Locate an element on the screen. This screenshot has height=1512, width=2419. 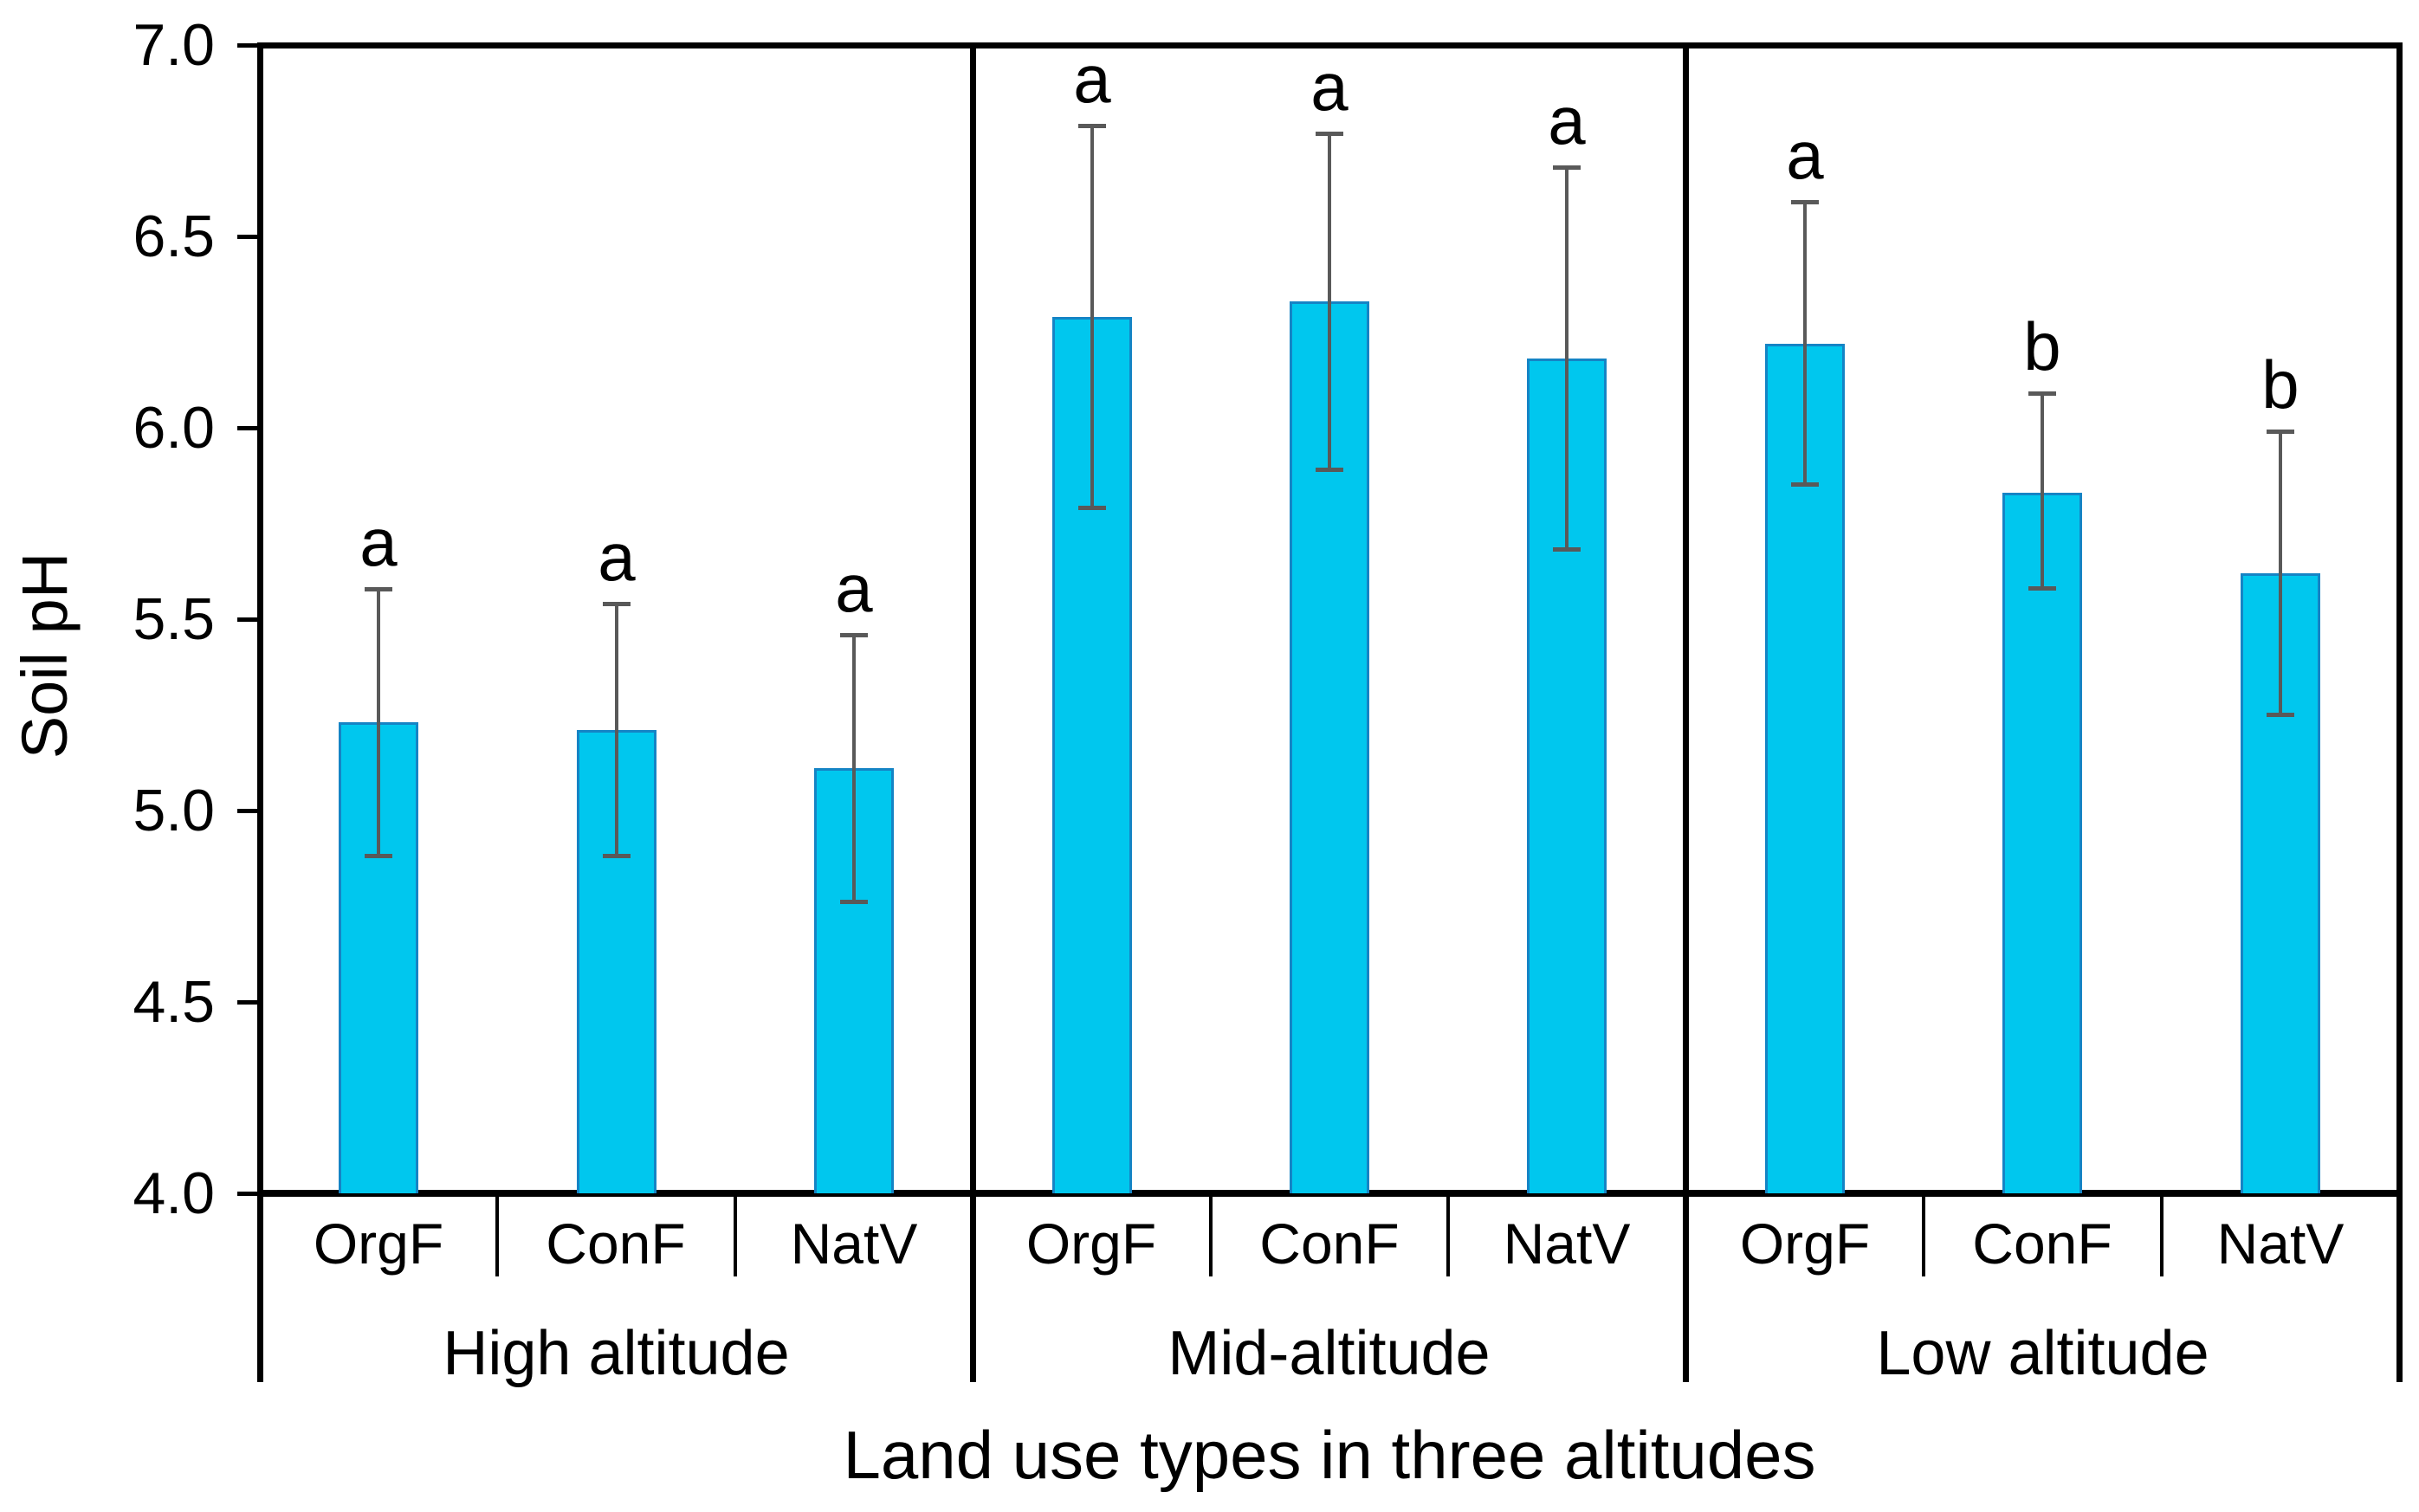
plot-right-border is located at coordinates (2399, 619).